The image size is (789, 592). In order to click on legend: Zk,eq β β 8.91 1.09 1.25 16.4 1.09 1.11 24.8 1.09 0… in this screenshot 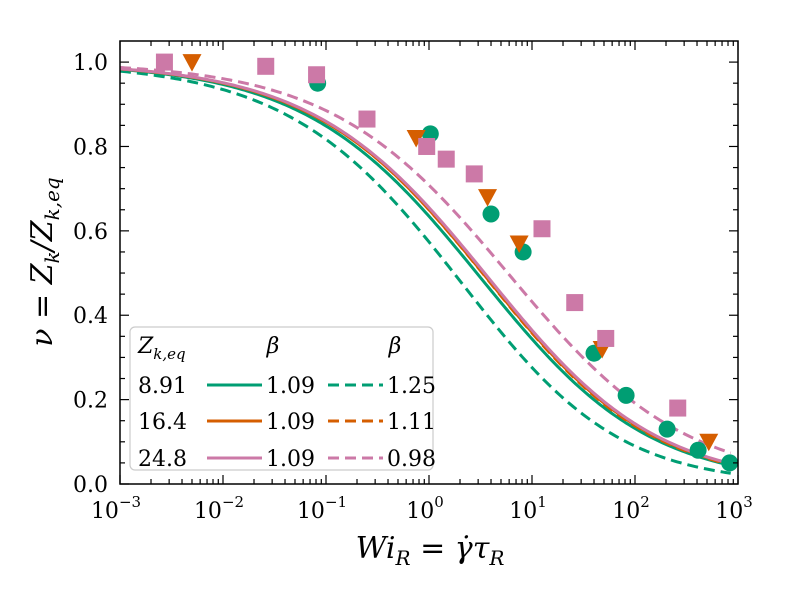, I will do `click(282, 399)`.